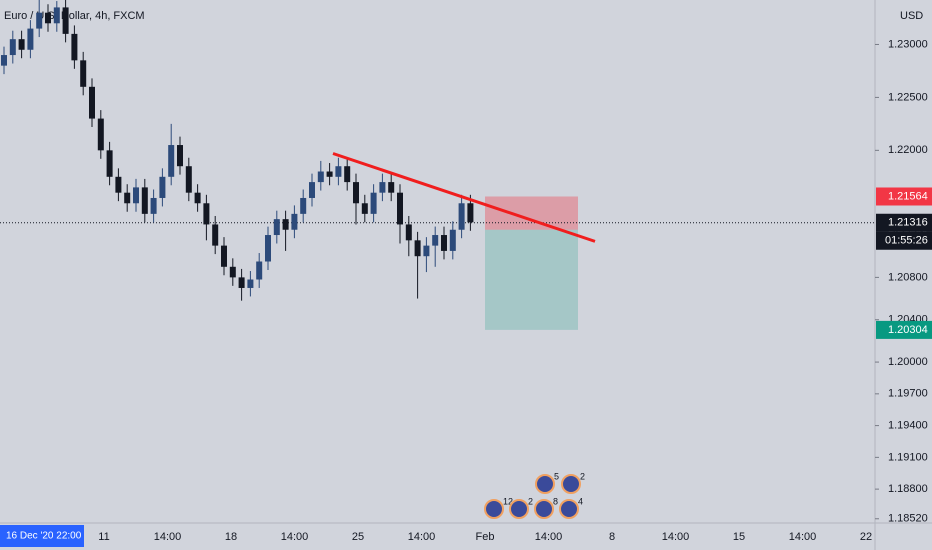  Describe the element at coordinates (531, 279) in the screenshot. I see `target-zone` at that location.